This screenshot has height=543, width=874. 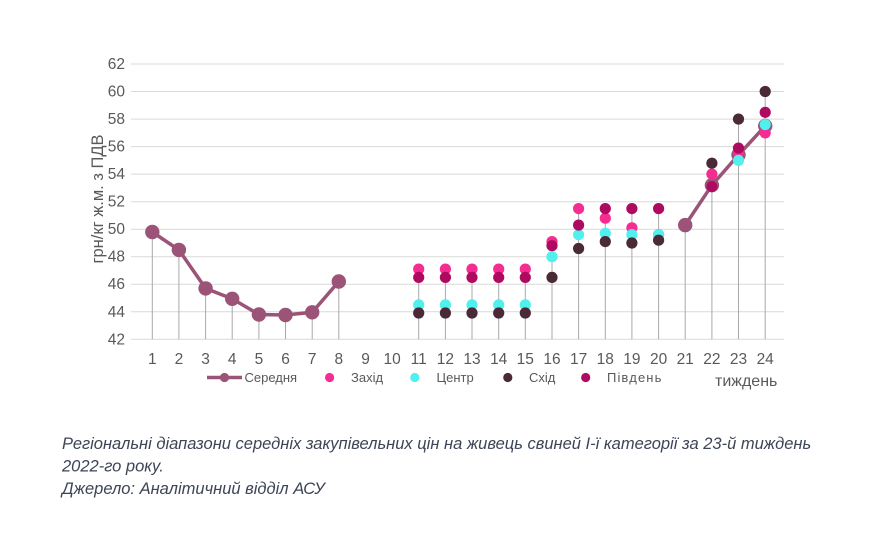 What do you see at coordinates (112, 467) in the screenshot?
I see `svg-text: 2022-го року.` at bounding box center [112, 467].